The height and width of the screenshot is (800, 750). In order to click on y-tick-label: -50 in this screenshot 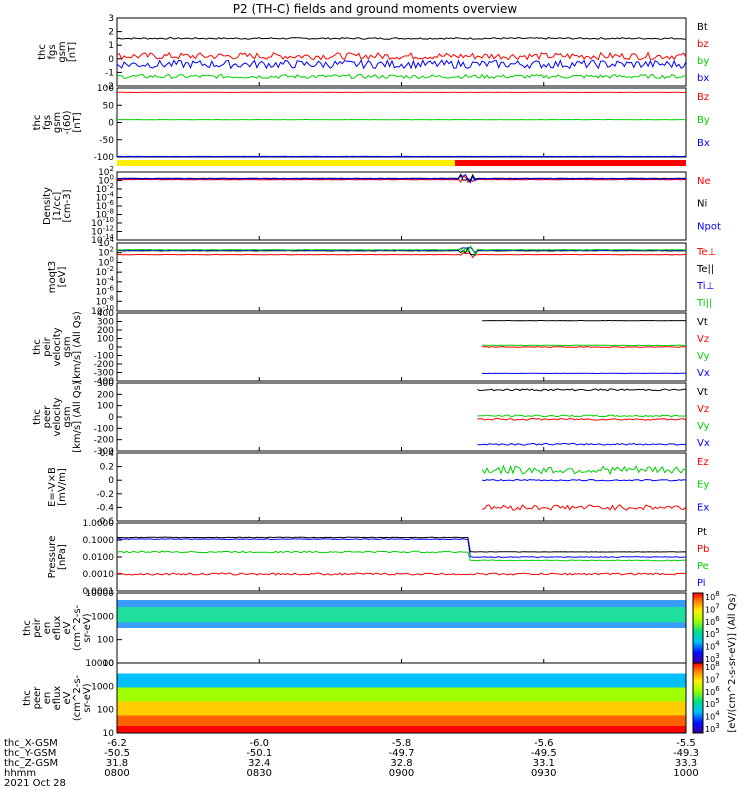, I will do `click(106, 141)`.